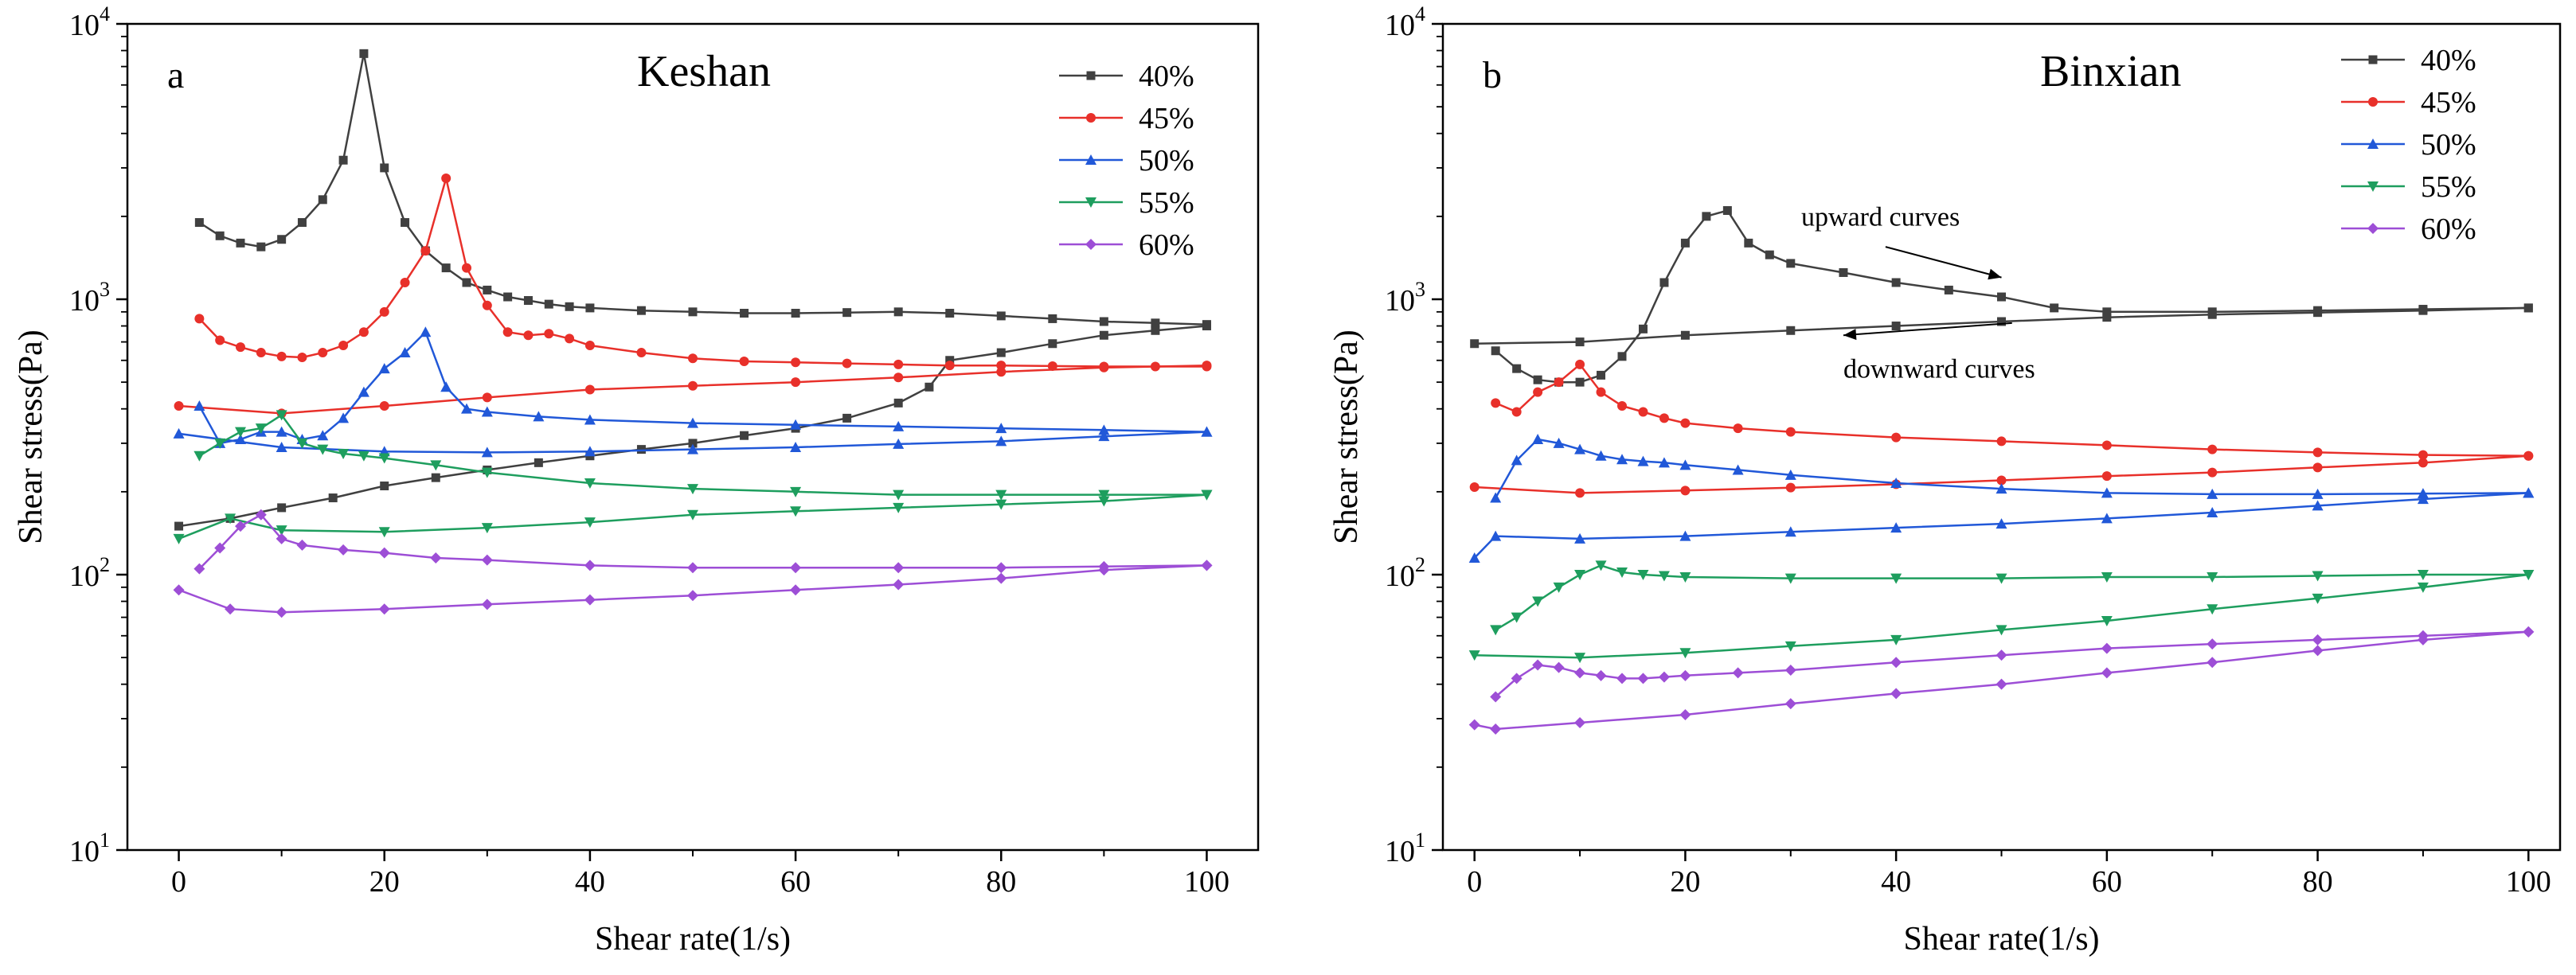 This screenshot has width=2576, height=975. What do you see at coordinates (2448, 102) in the screenshot?
I see `legend-label: 45%` at bounding box center [2448, 102].